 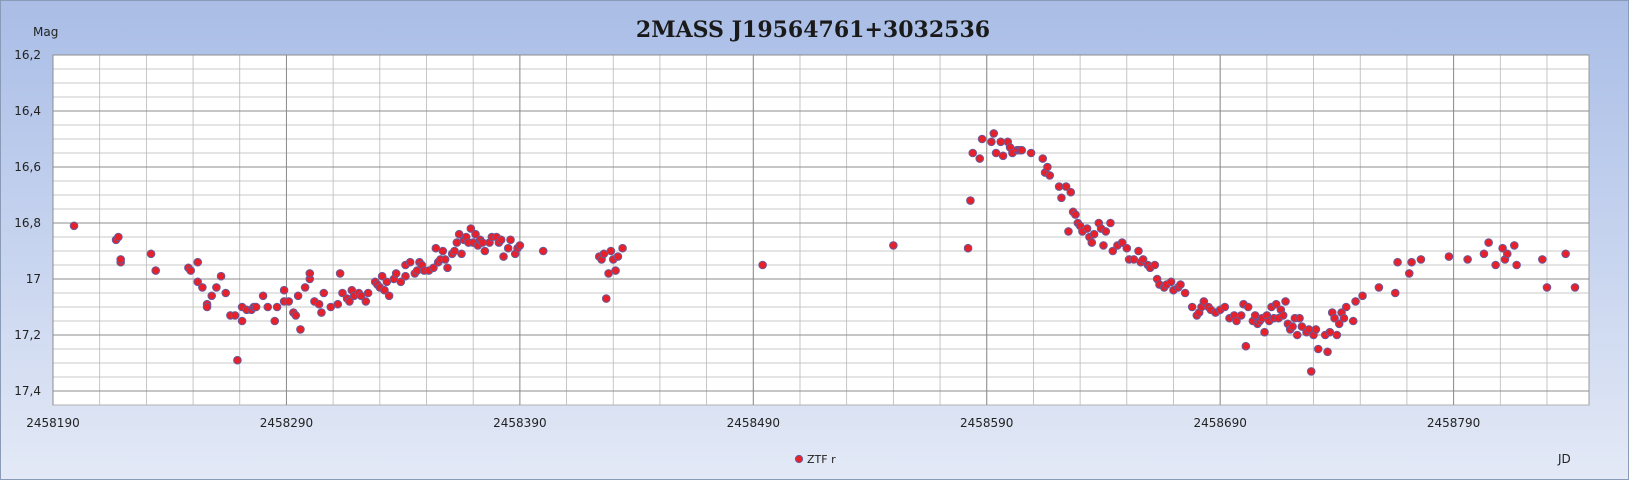 I want to click on legend-marker, so click(x=799, y=459).